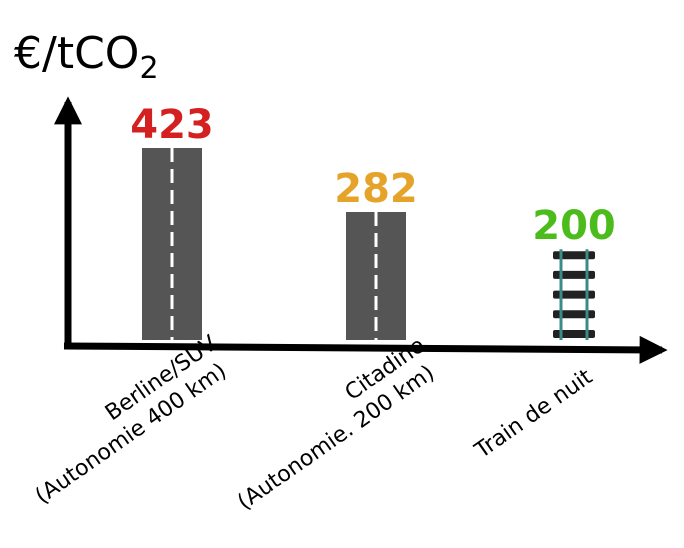 This screenshot has width=684, height=548. I want to click on x-tick-label-3: Train de nuit, so click(534, 414).